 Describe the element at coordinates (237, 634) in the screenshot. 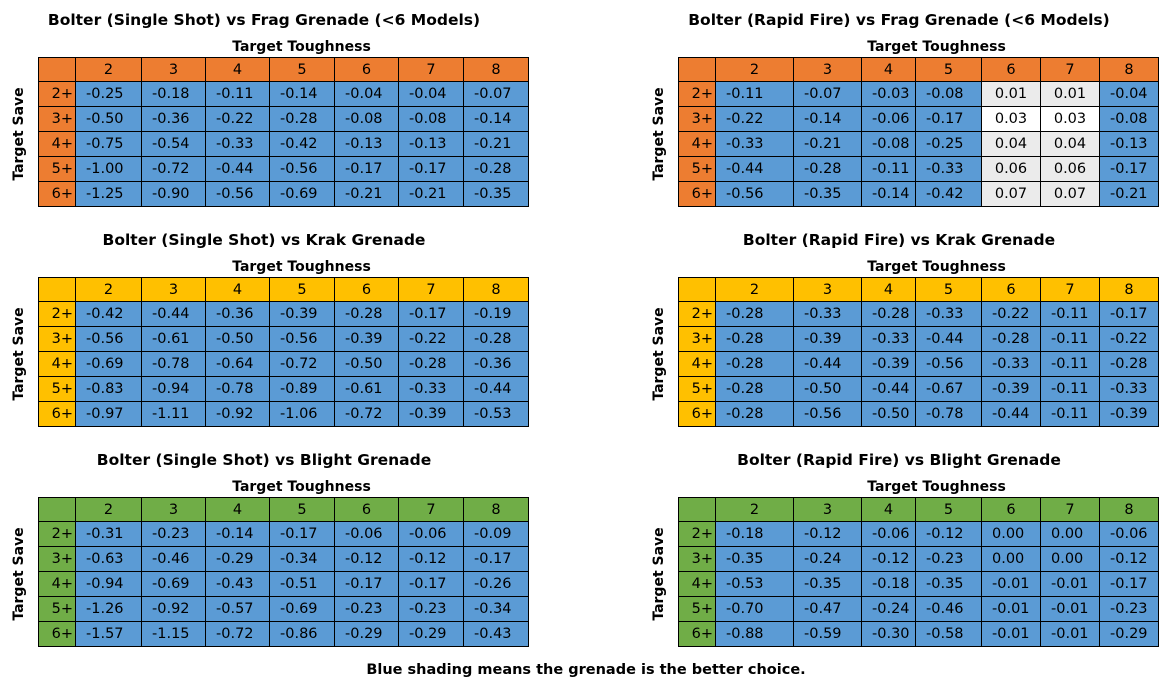

I see `value-cell: -0.72` at that location.